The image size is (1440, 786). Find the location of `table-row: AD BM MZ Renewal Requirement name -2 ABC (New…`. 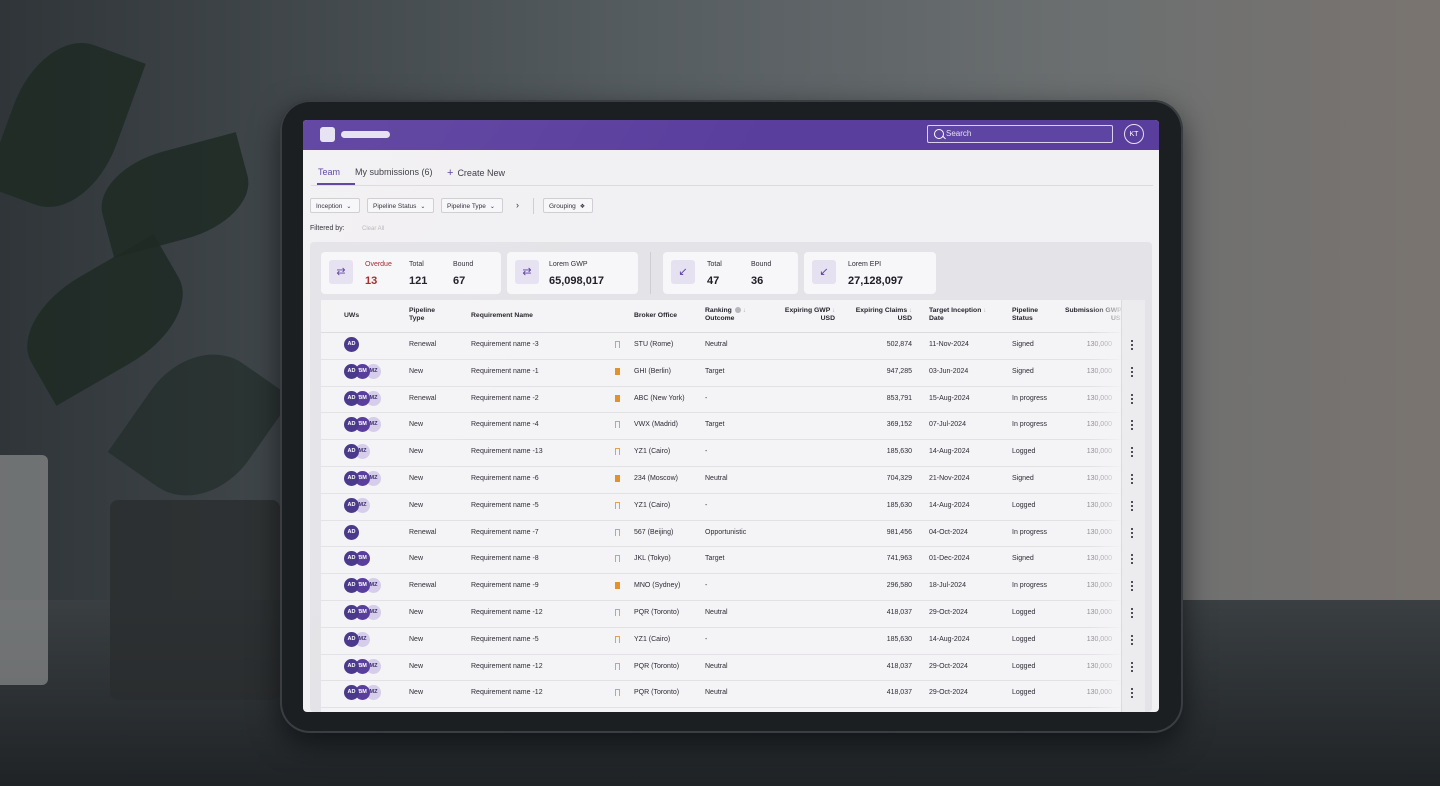

table-row: AD BM MZ Renewal Requirement name -2 ABC (New… is located at coordinates (732, 400).